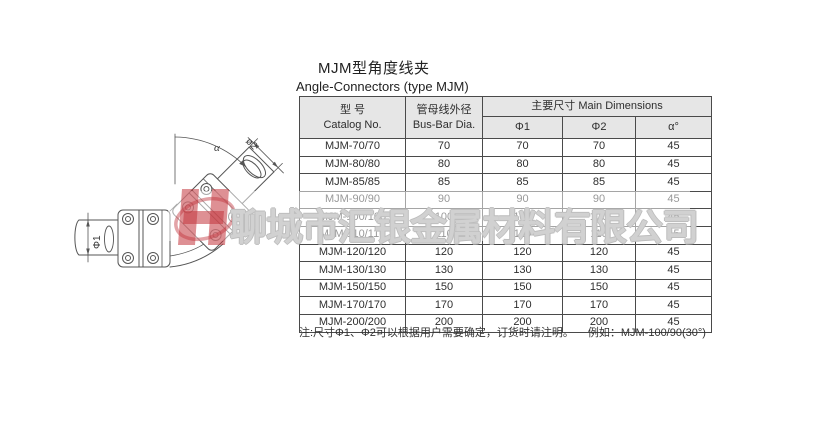 The height and width of the screenshot is (427, 818). Describe the element at coordinates (352, 235) in the screenshot. I see `catalog-no-cell: MJM-110/110` at that location.